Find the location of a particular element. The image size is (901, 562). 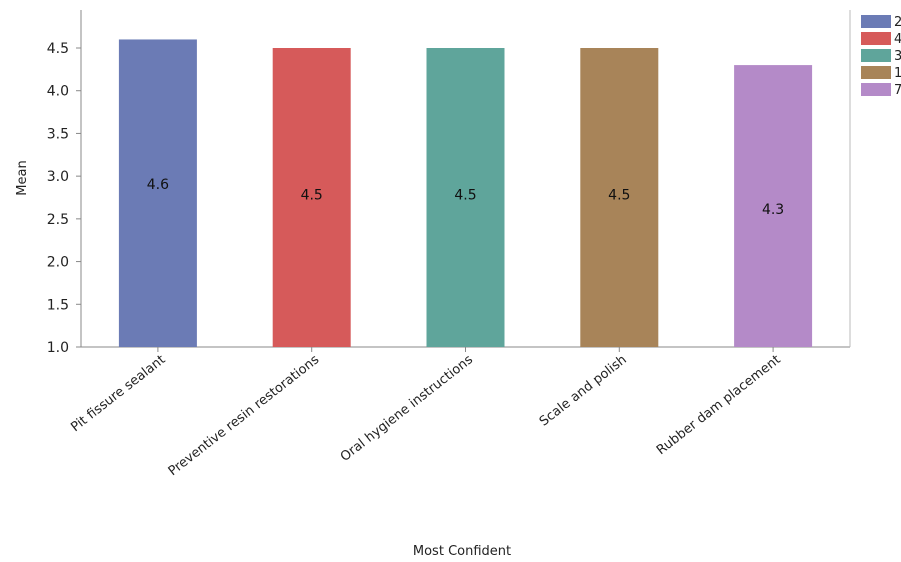

y-axis-title: Mean is located at coordinates (22, 177).